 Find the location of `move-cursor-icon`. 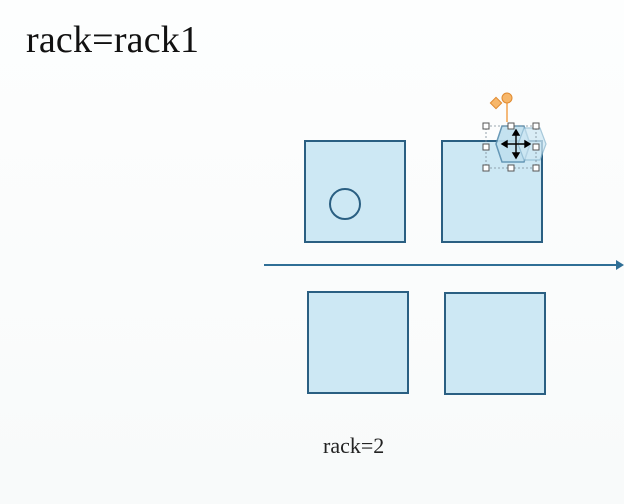

move-cursor-icon is located at coordinates (516, 144).